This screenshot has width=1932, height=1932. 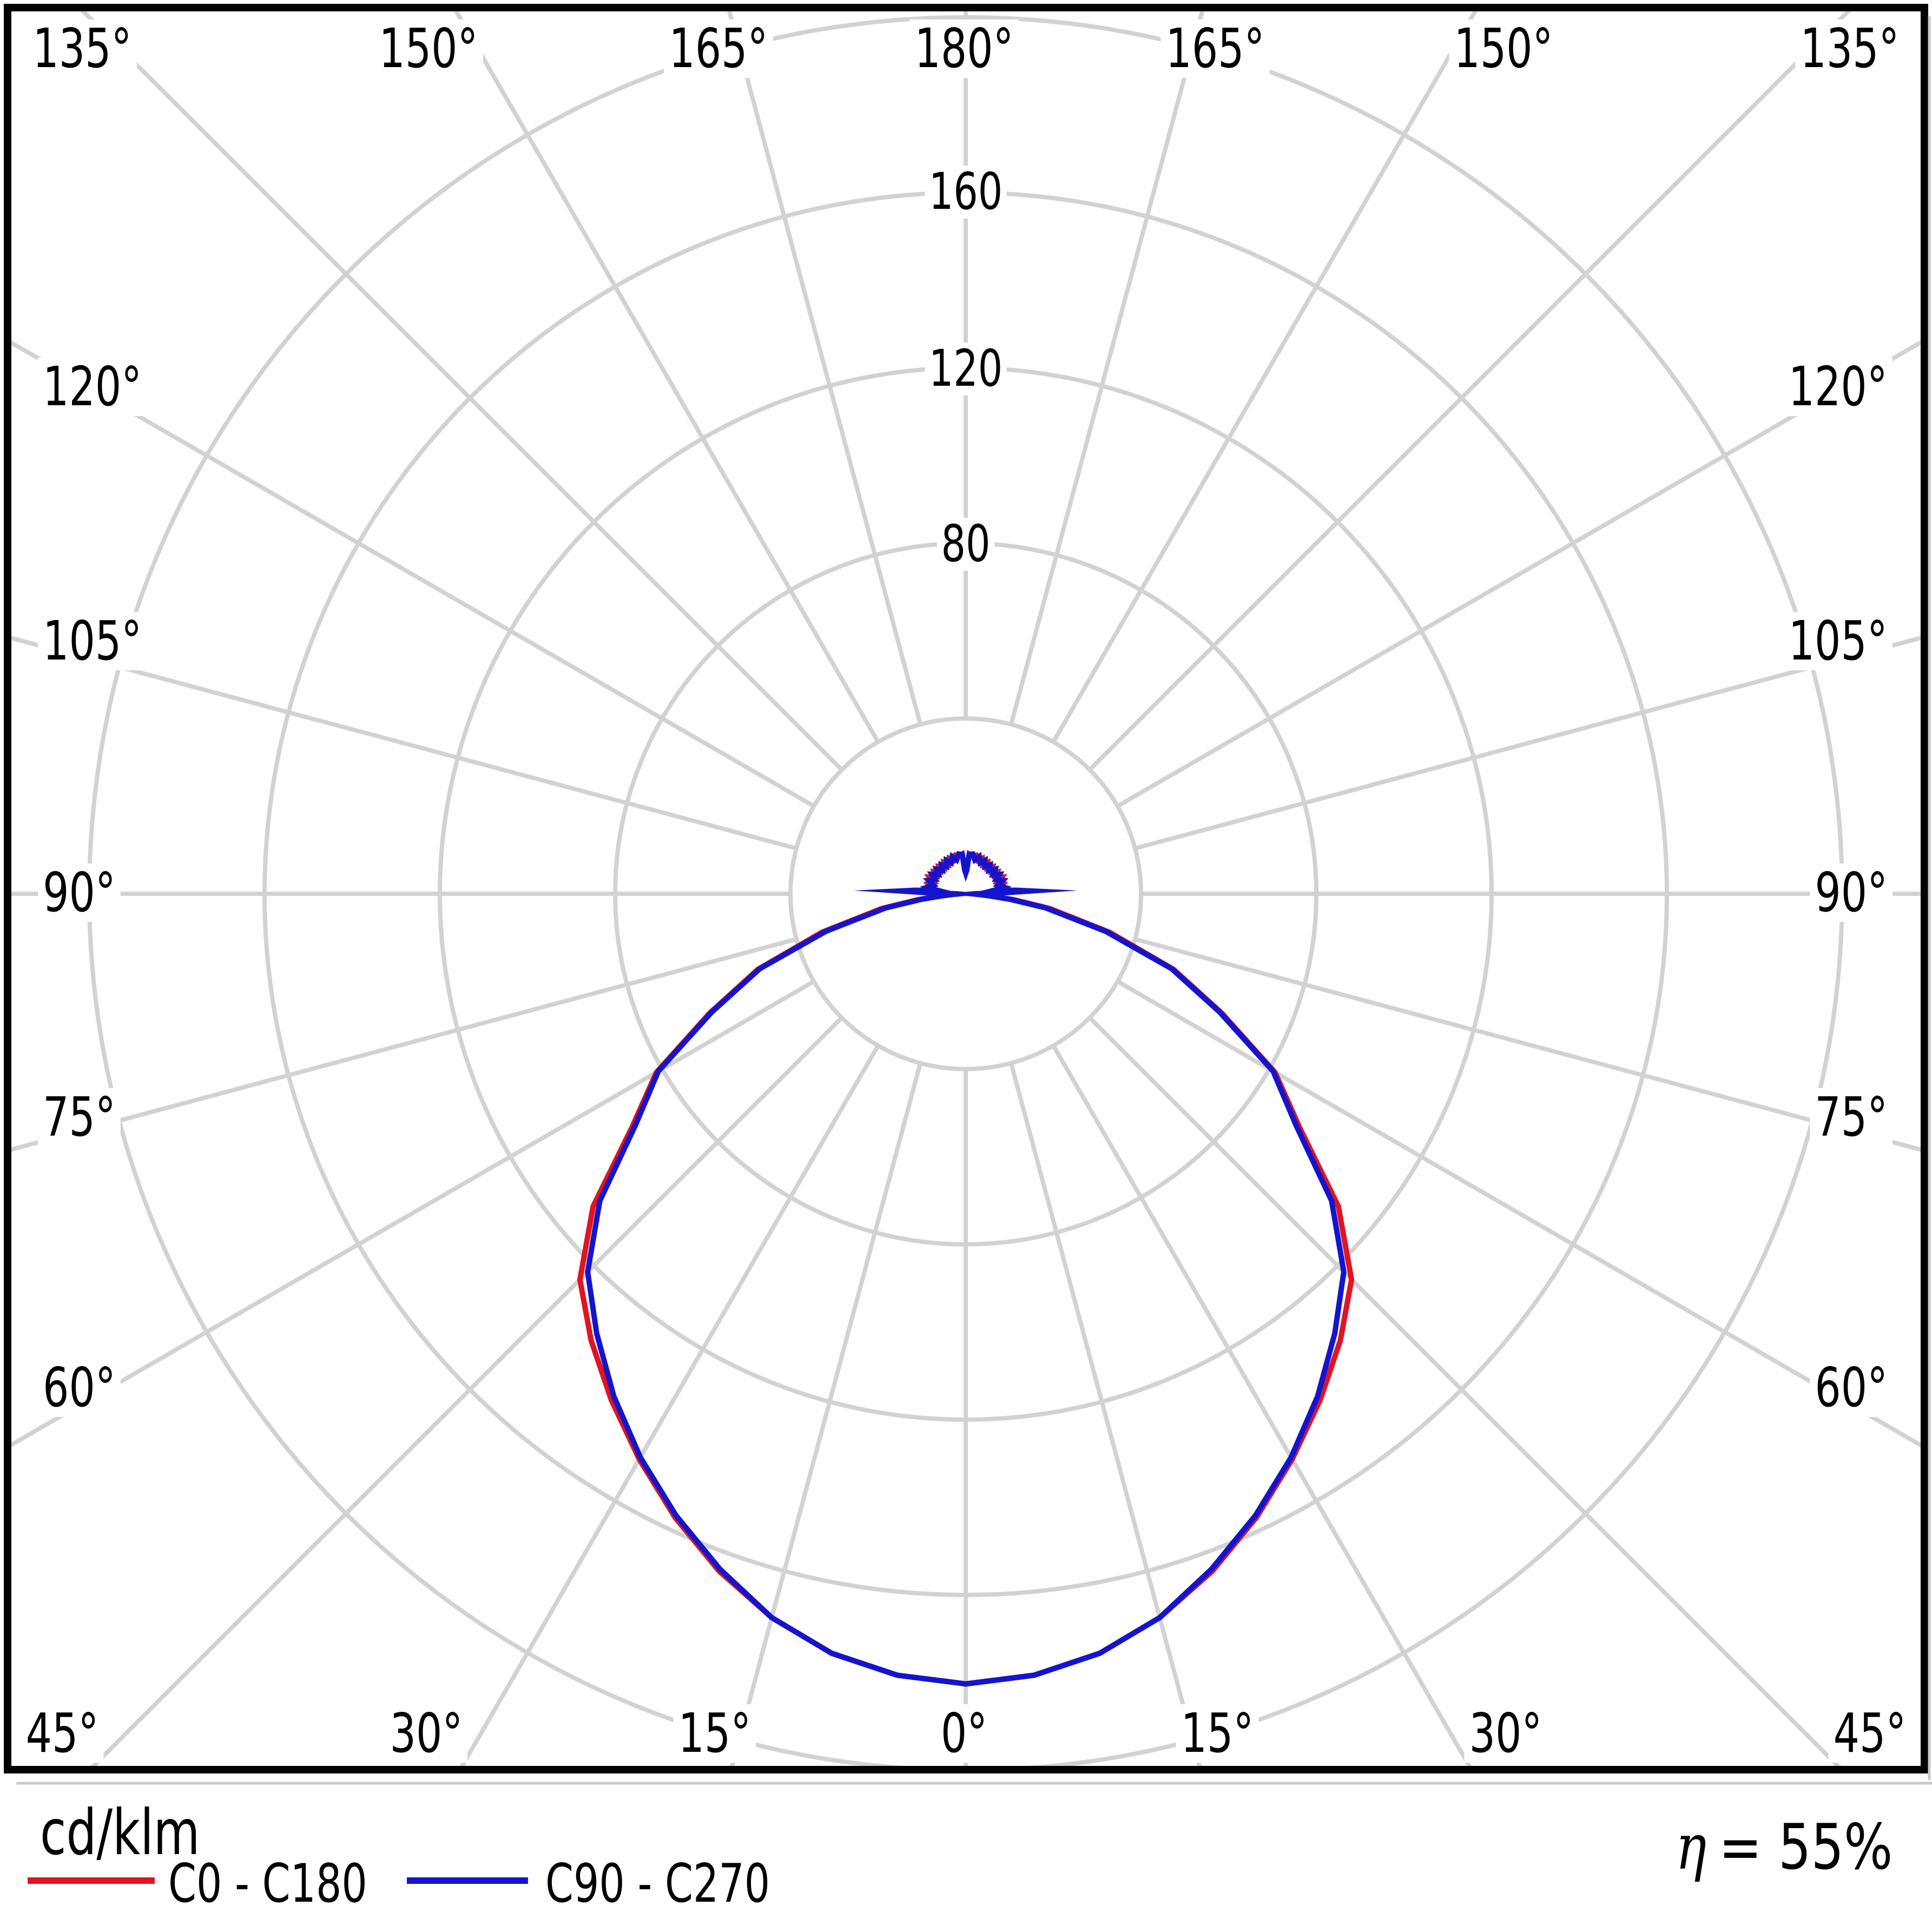 What do you see at coordinates (1838, 387) in the screenshot?
I see `angle-label-right: 120°` at bounding box center [1838, 387].